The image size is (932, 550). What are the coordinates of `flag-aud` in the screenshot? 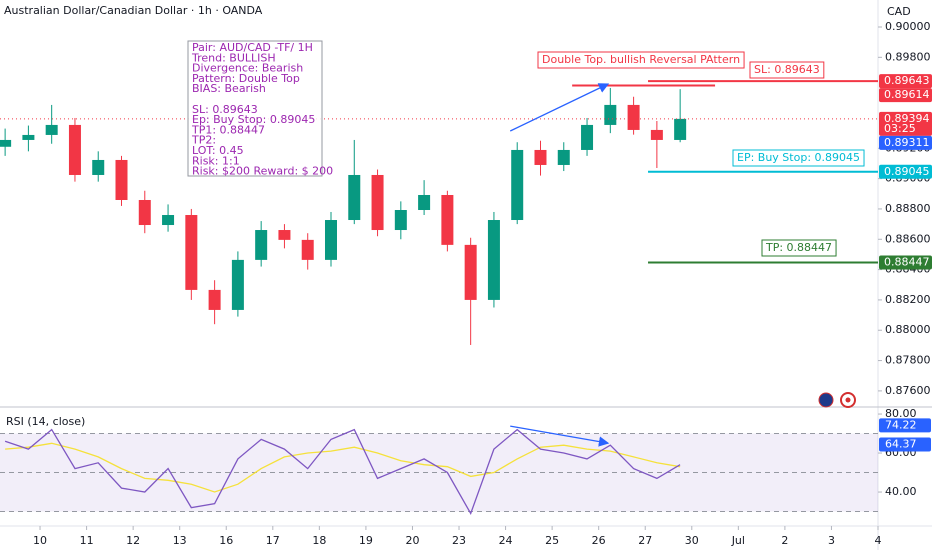 It's located at (826, 400).